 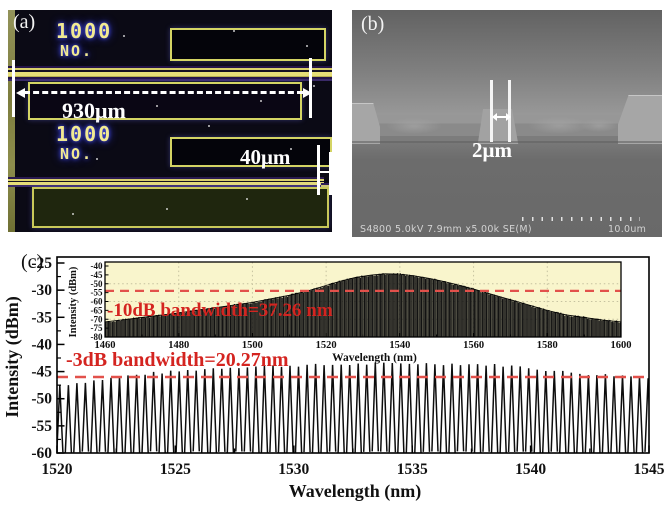 I want to click on length-marker-left, so click(x=13, y=88).